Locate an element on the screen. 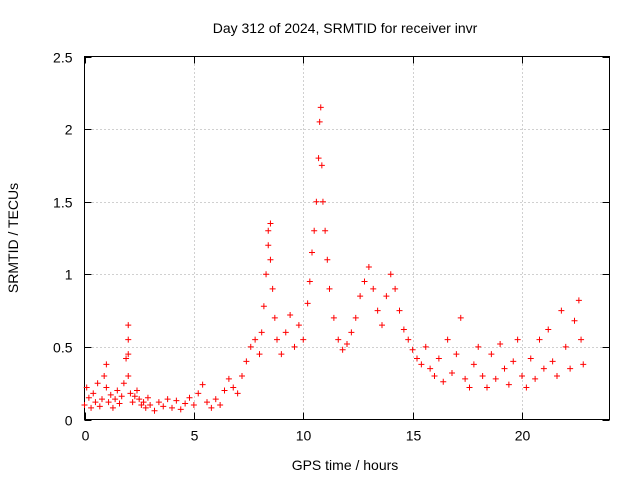 The height and width of the screenshot is (480, 640). x-axis-label: GPS time / hours is located at coordinates (345, 465).